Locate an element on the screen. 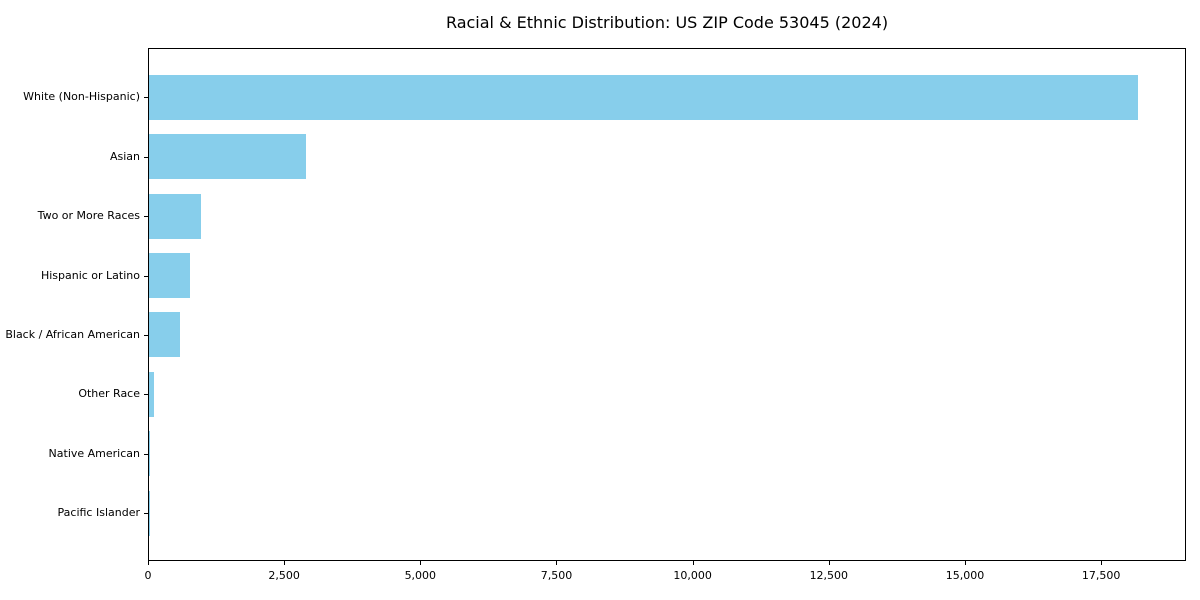  y-axis-label: Native American is located at coordinates (94, 453).